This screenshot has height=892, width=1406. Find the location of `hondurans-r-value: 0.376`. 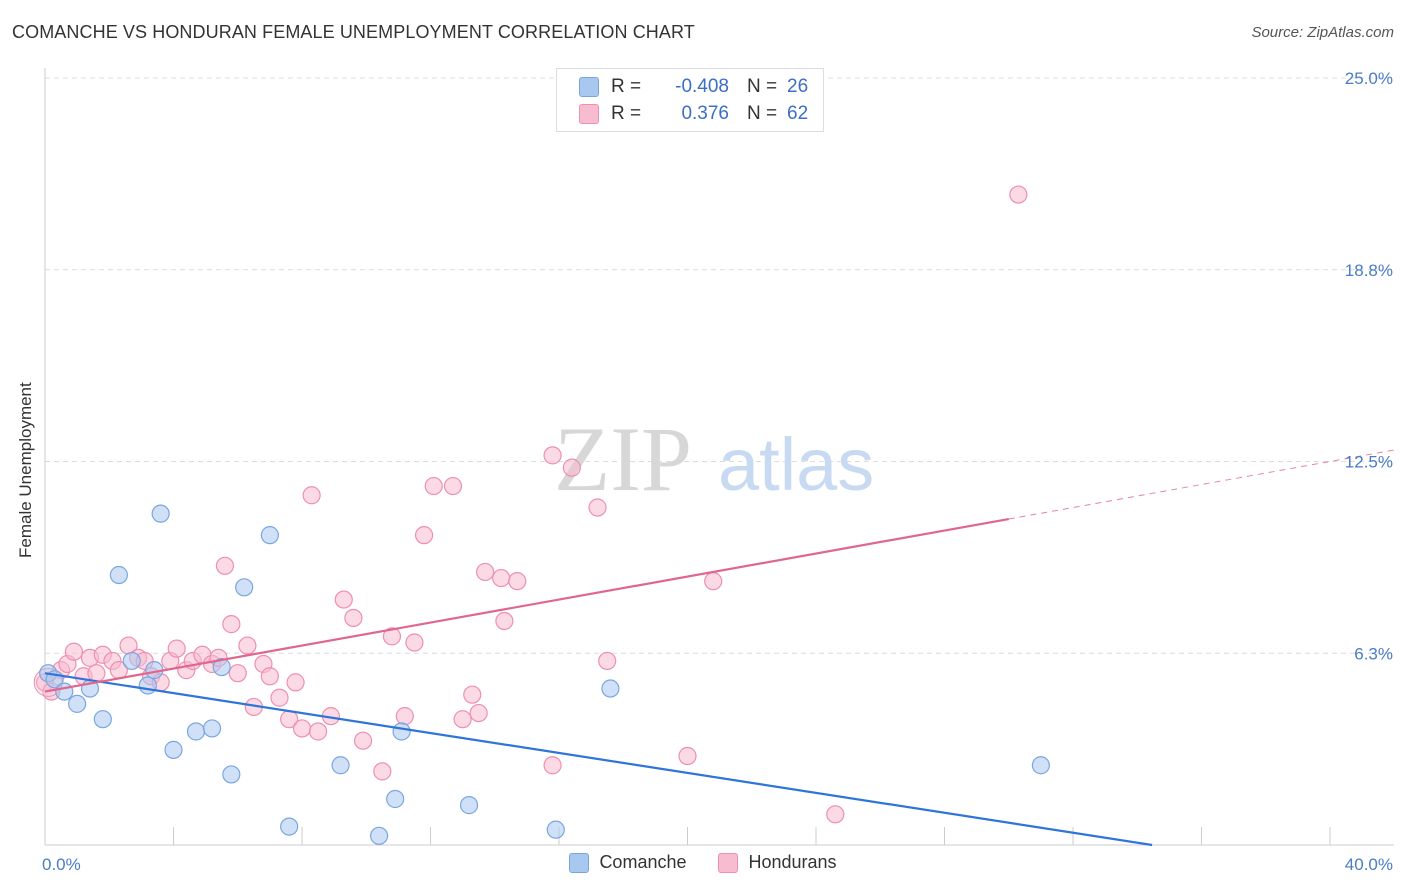

hondurans-r-value: 0.376 is located at coordinates (705, 113).